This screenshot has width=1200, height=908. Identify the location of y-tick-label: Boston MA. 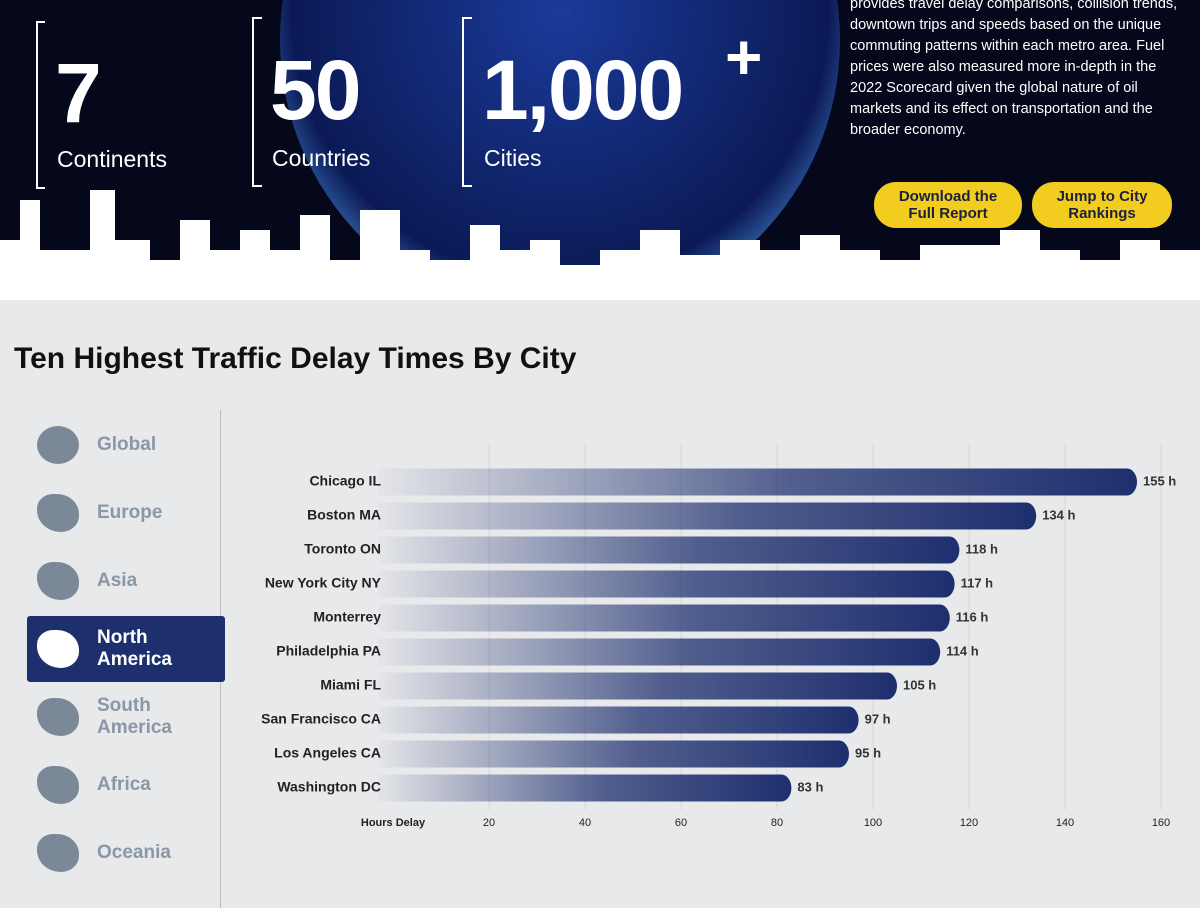
(344, 515).